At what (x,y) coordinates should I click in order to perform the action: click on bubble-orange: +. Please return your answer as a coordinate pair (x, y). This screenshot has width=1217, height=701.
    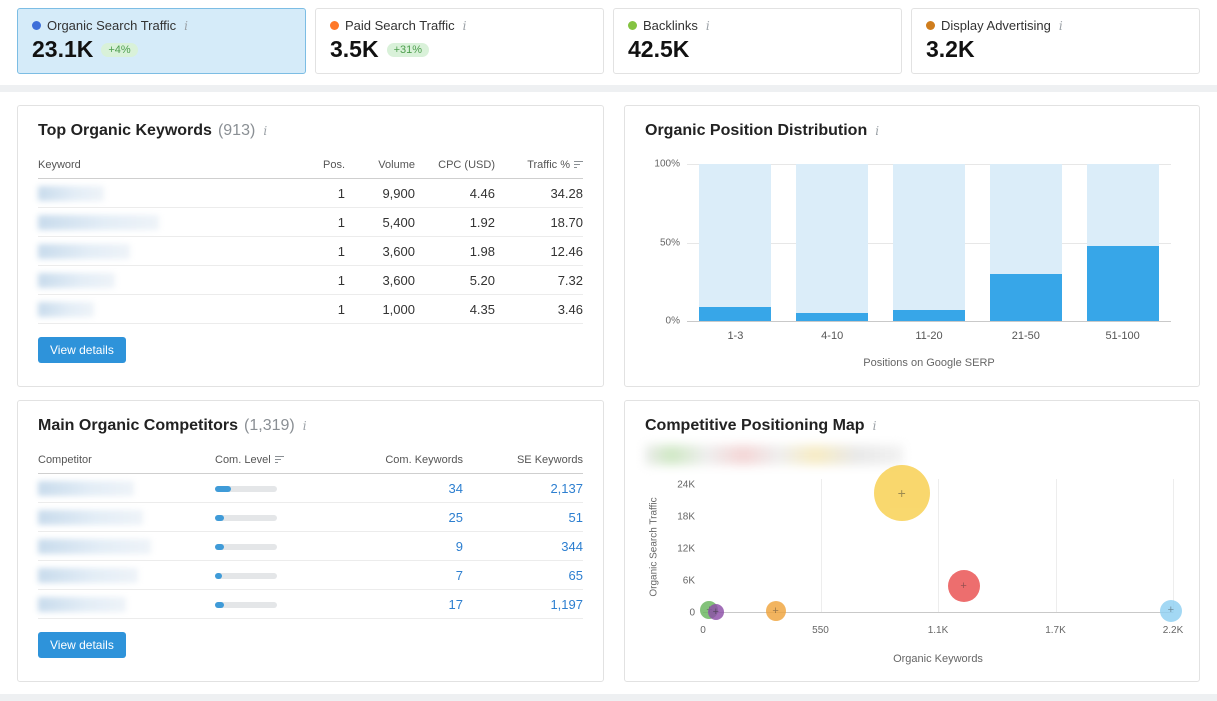
    Looking at the image, I should click on (775, 611).